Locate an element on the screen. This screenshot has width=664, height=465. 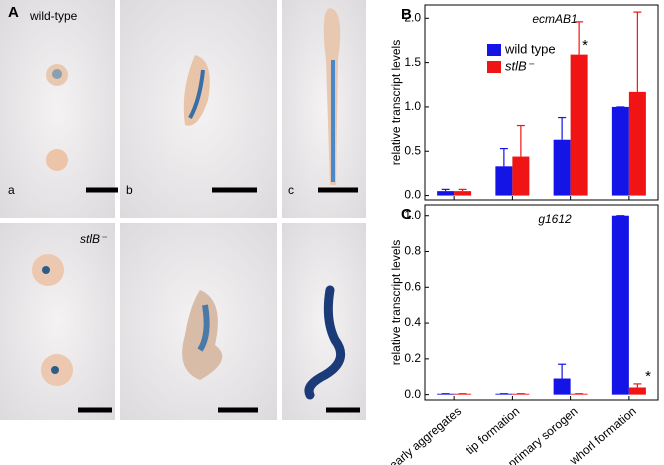
legend-label: wild type is located at coordinates (530, 48).